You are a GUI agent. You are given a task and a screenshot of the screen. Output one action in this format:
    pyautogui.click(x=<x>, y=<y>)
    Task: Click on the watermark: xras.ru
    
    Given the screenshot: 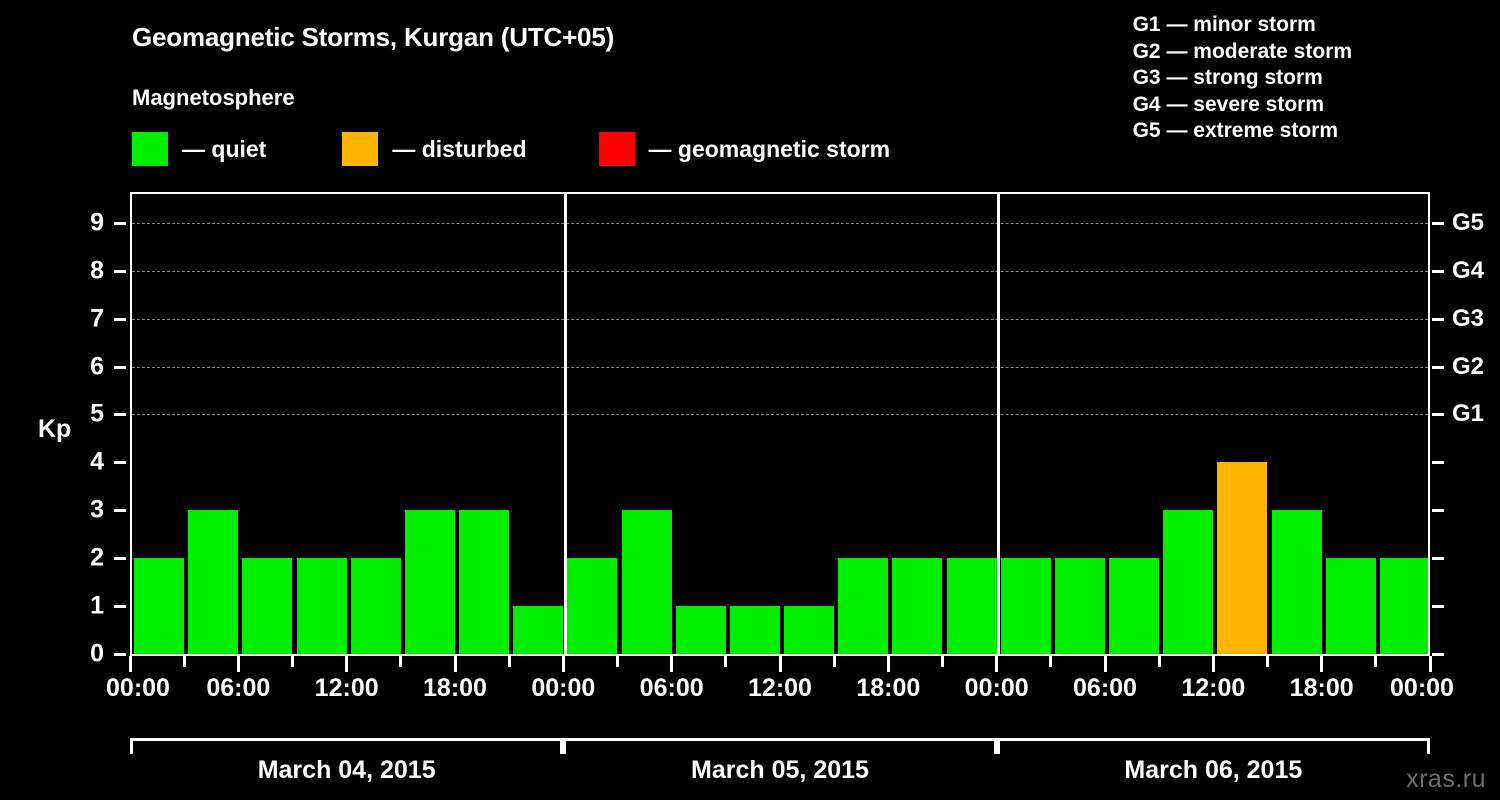 What is the action you would take?
    pyautogui.click(x=1446, y=779)
    